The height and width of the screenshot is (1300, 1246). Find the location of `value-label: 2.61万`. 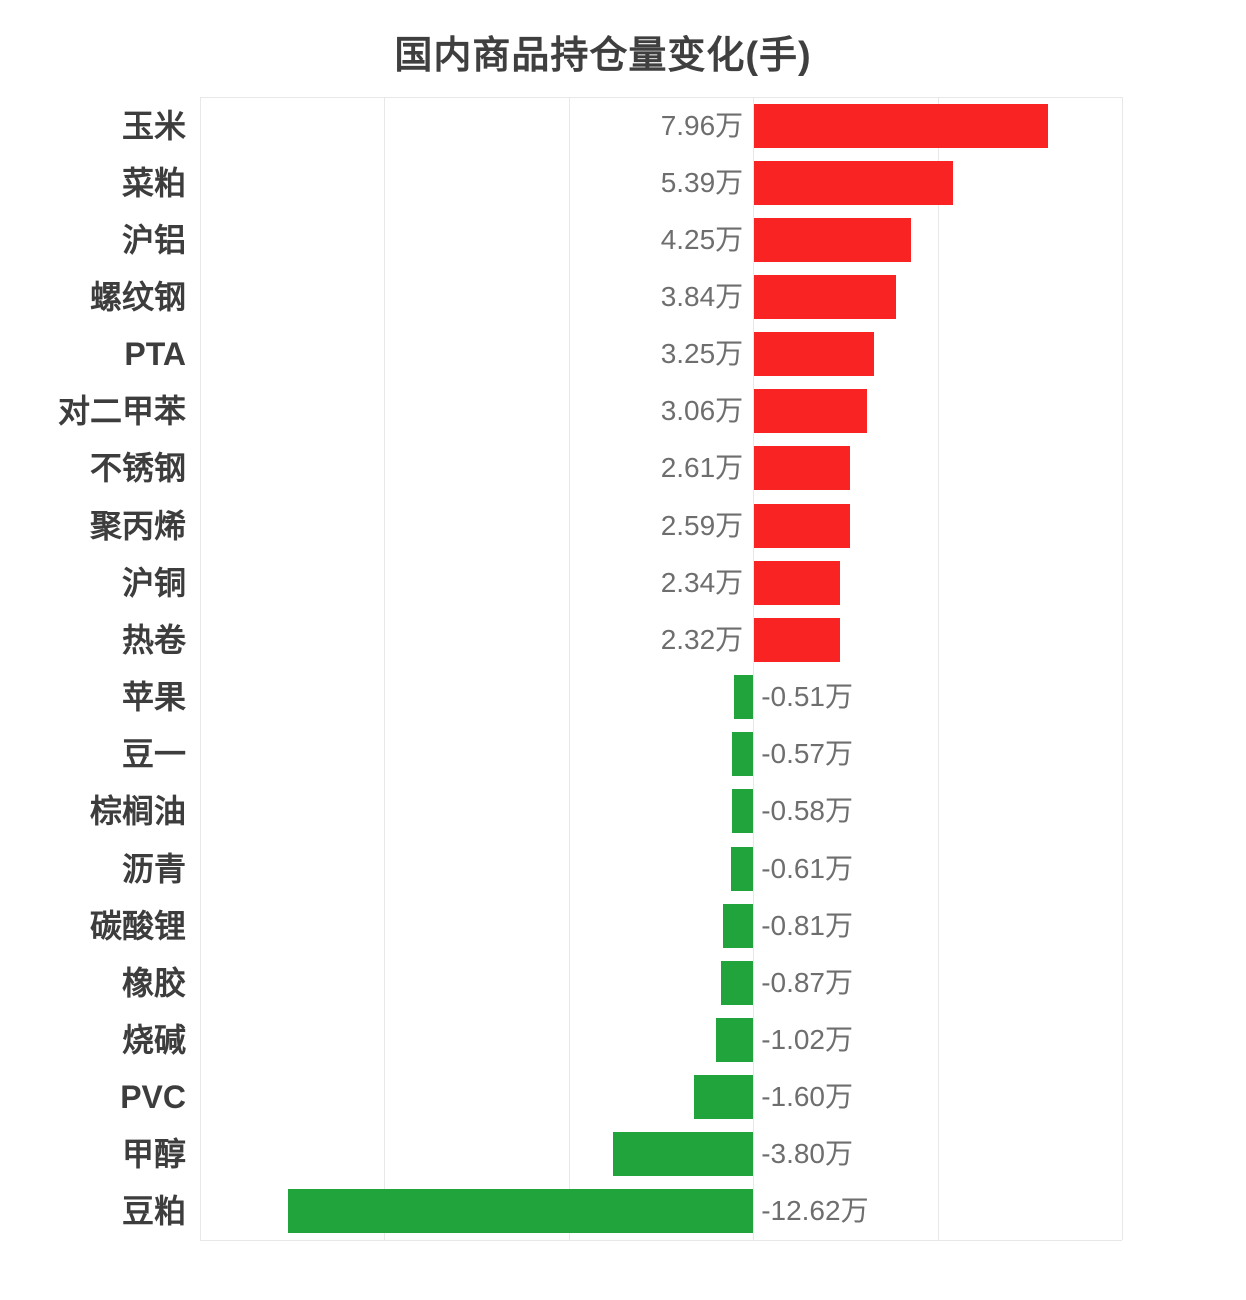

value-label: 2.61万 is located at coordinates (702, 468).